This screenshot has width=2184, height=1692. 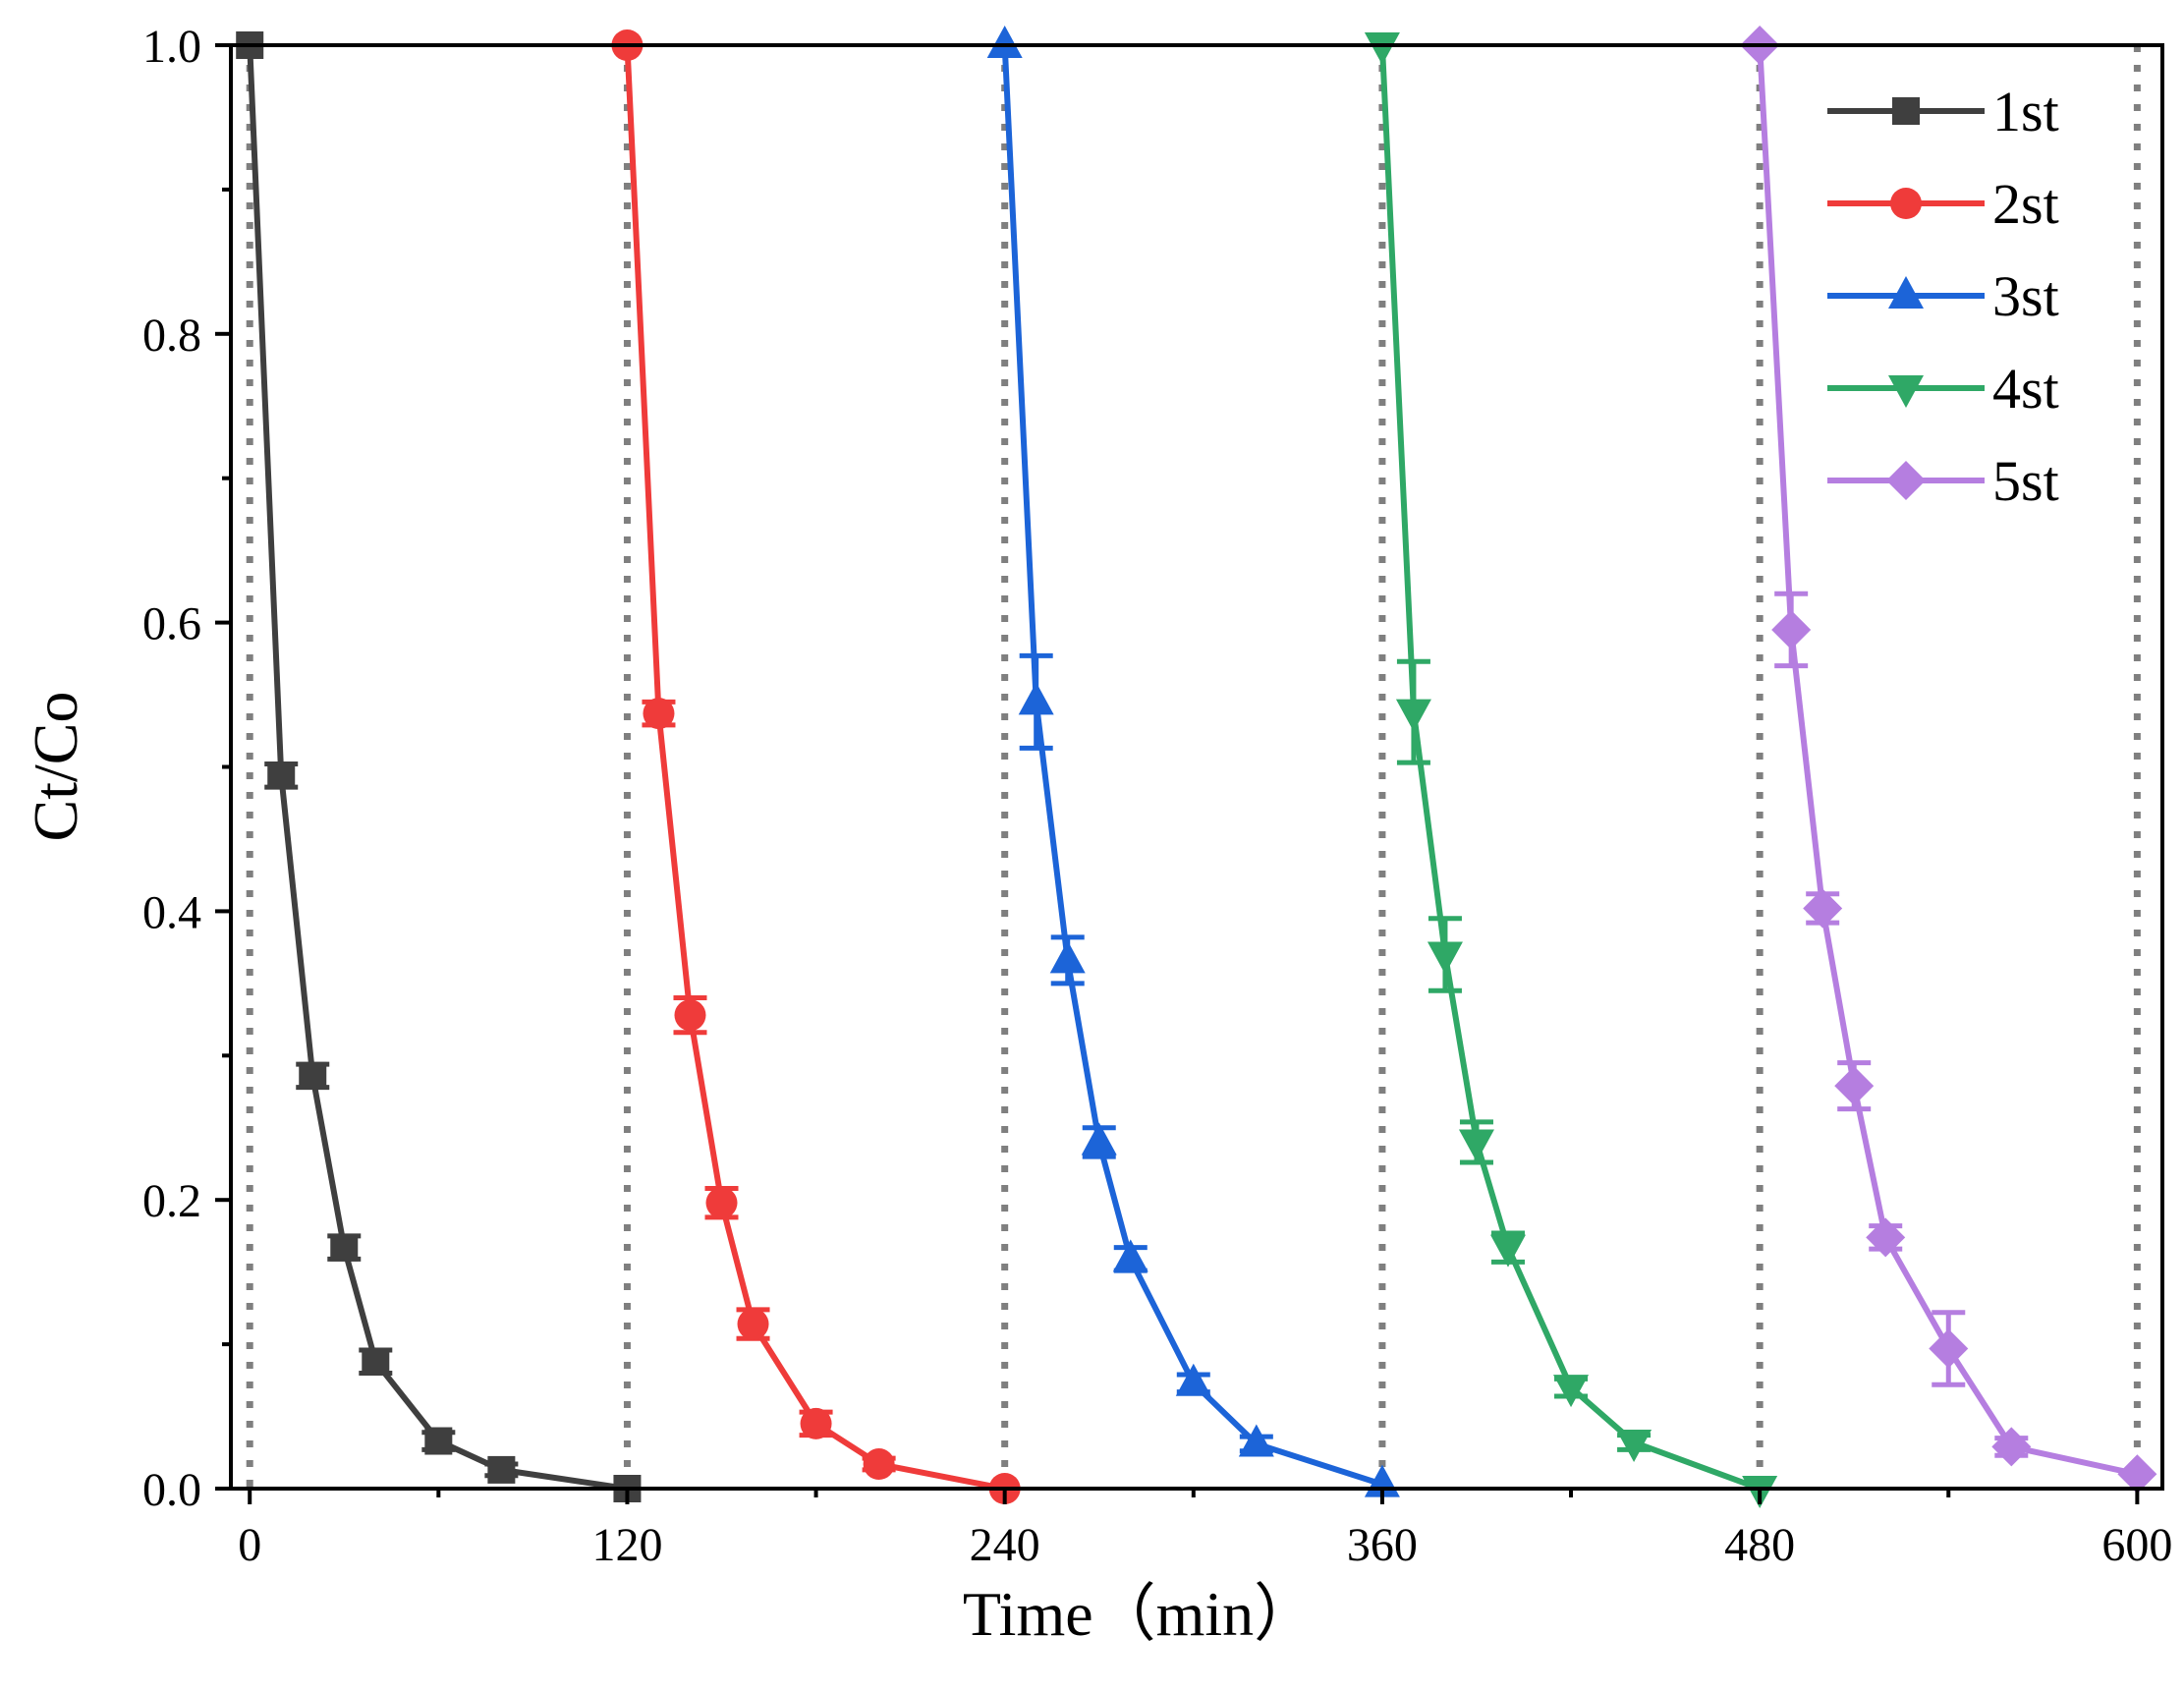 What do you see at coordinates (1005, 1545) in the screenshot?
I see `x-tick-label: 240` at bounding box center [1005, 1545].